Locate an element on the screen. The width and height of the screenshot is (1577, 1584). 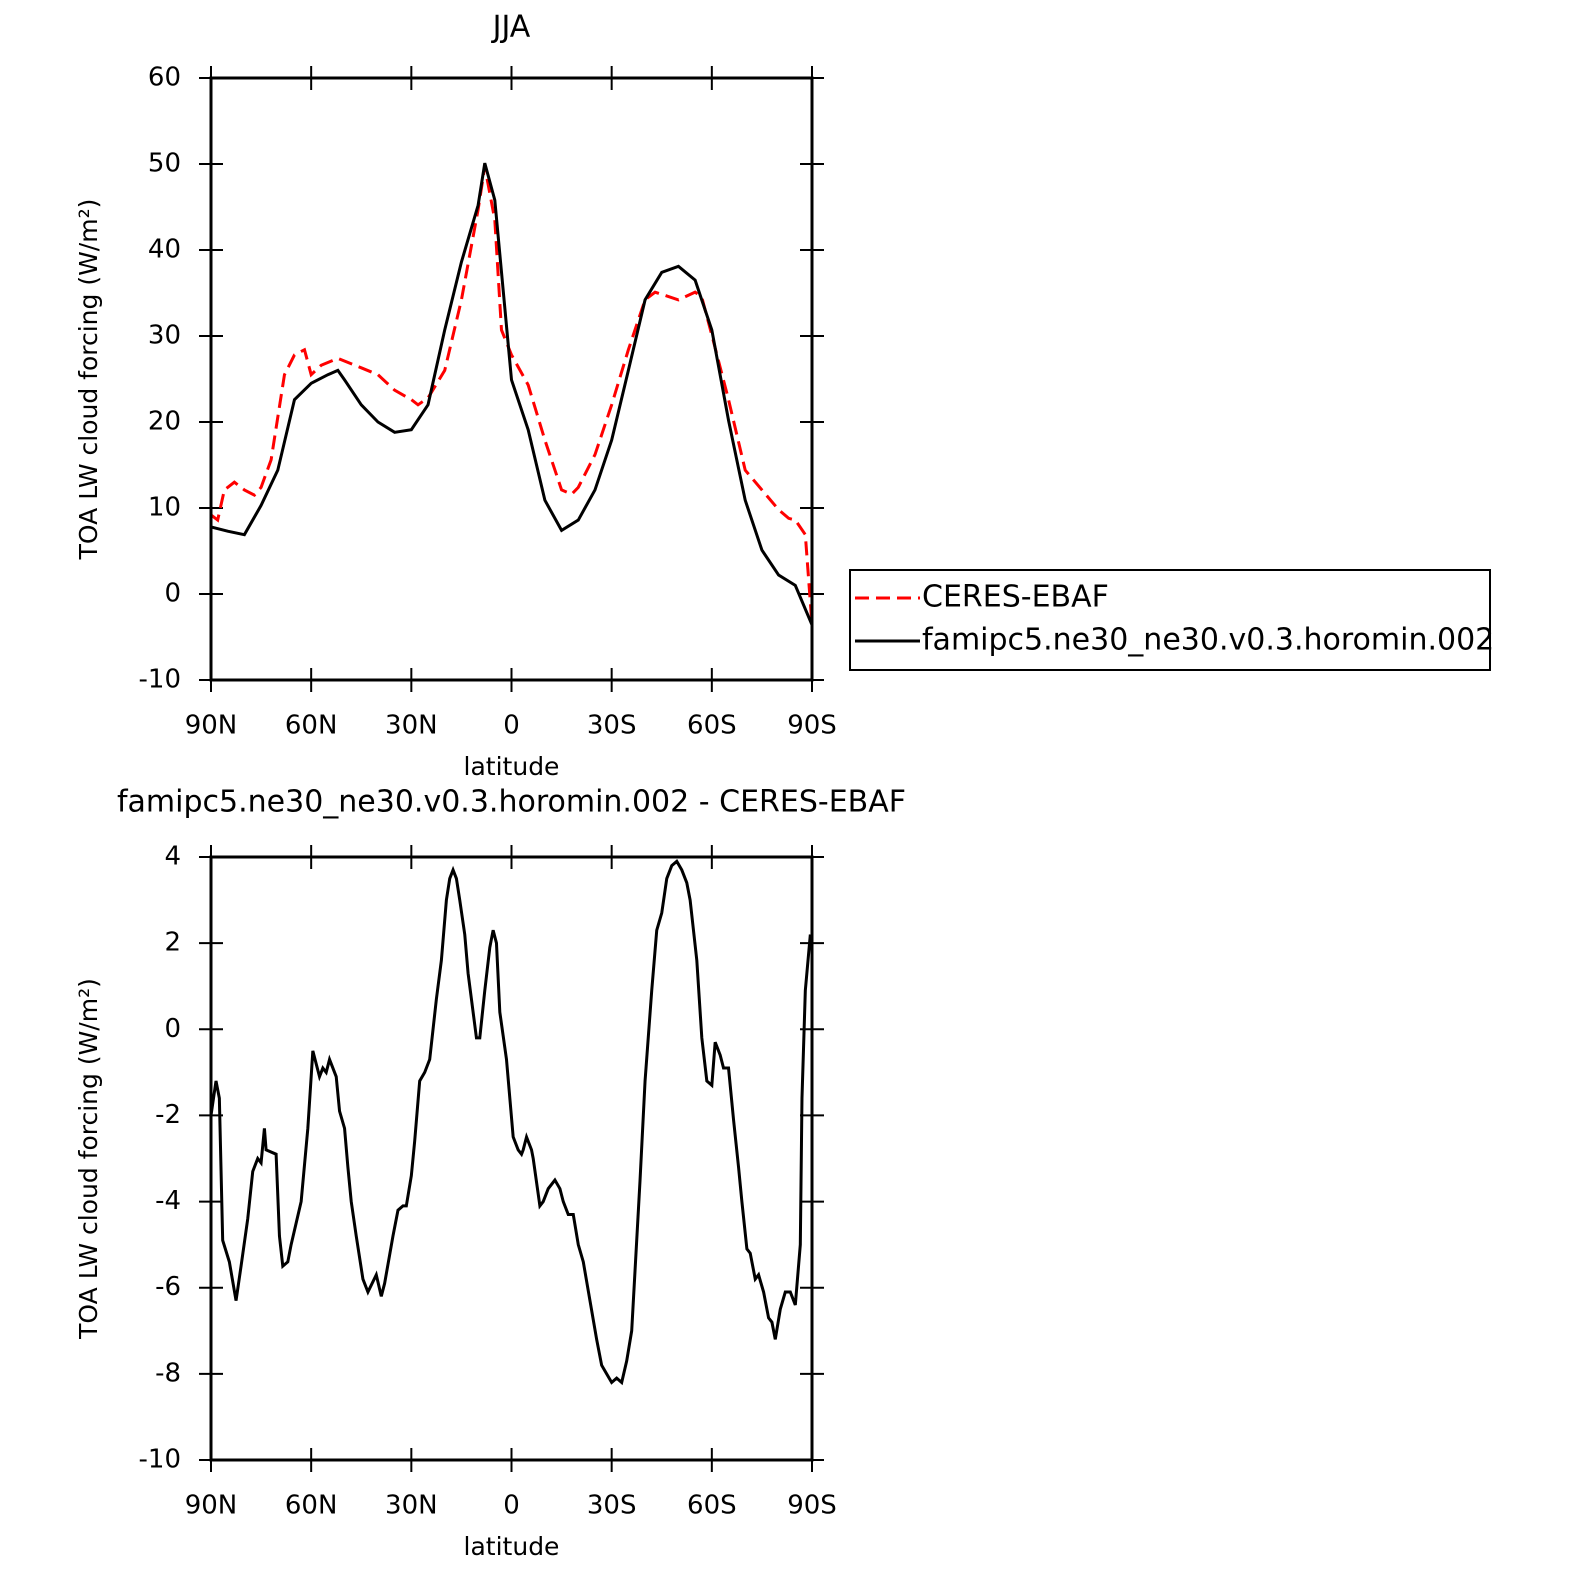
y-tick-label: 50 is located at coordinates (164, 164).